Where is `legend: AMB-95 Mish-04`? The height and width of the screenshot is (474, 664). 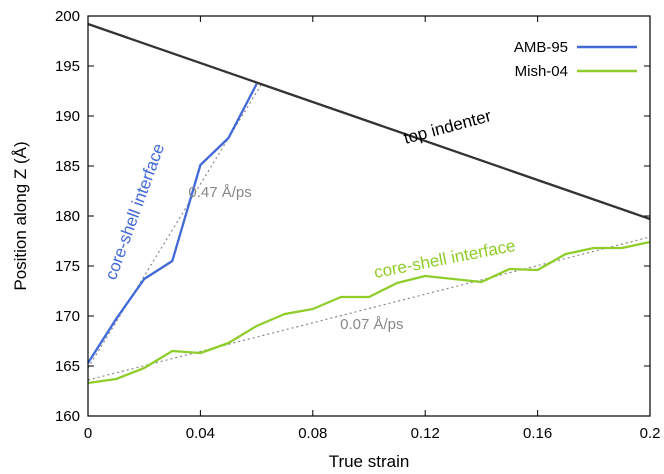
legend: AMB-95 Mish-04 is located at coordinates (575, 59).